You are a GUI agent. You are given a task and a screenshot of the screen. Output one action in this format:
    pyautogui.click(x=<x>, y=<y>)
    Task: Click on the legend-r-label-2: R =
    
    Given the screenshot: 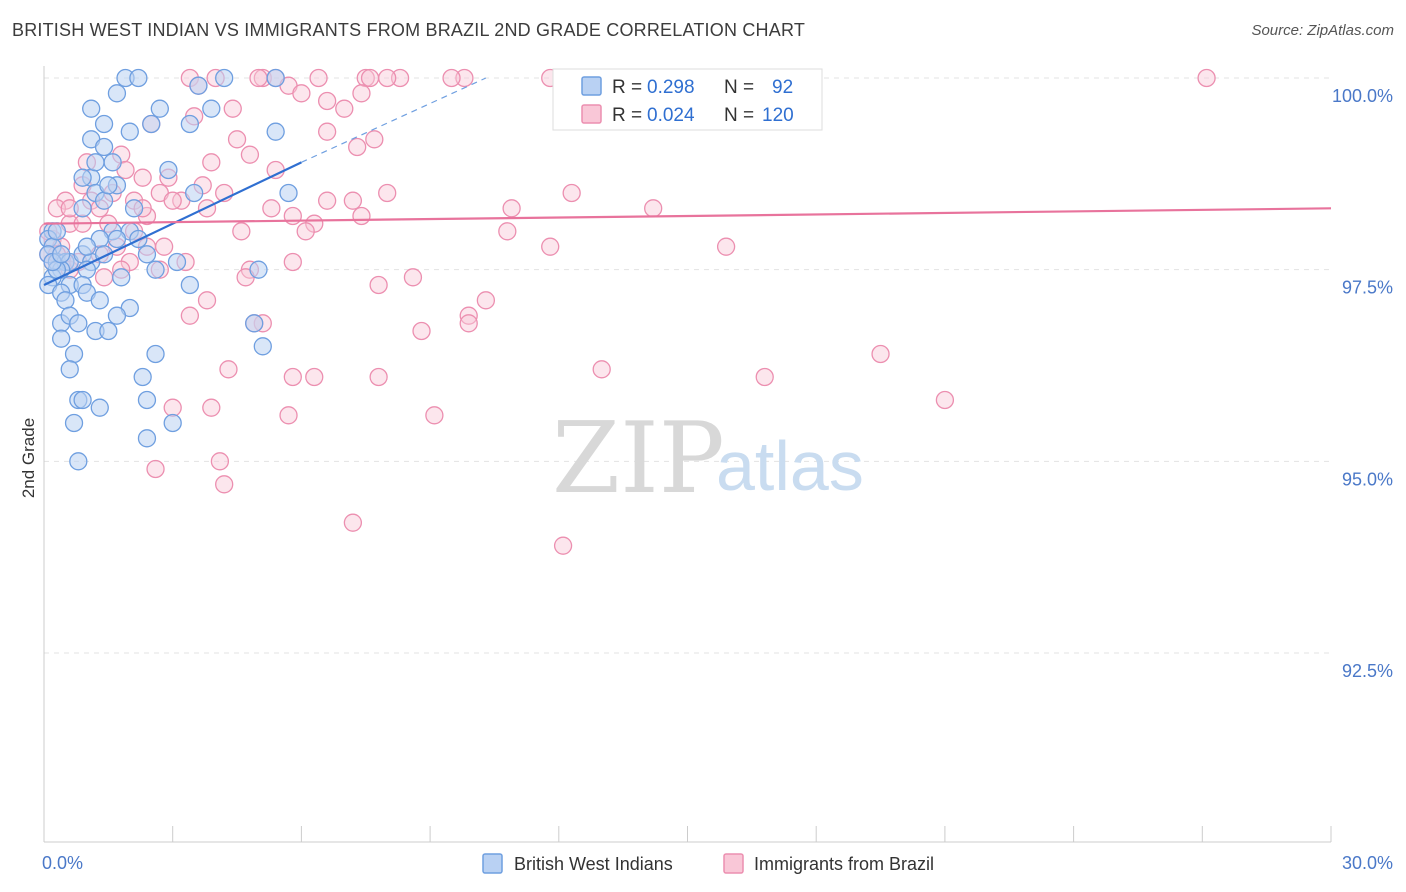 What is the action you would take?
    pyautogui.click(x=627, y=115)
    